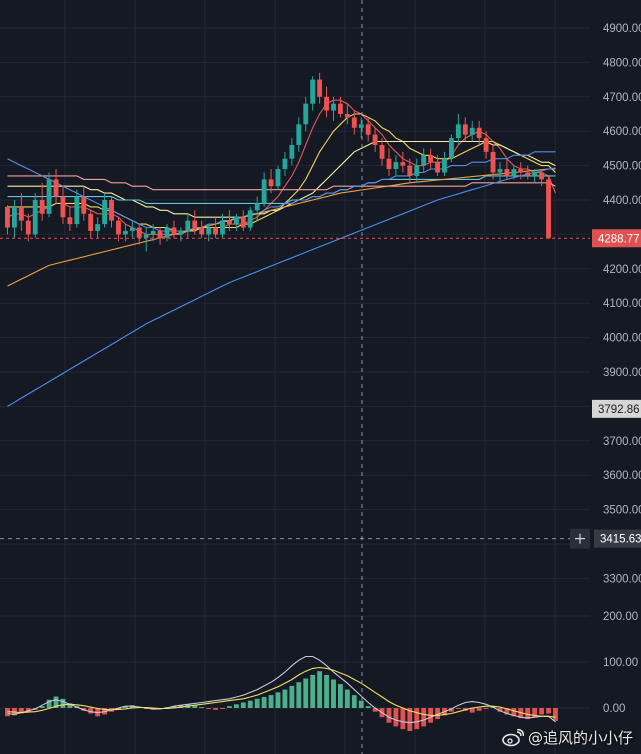 The image size is (641, 754). What do you see at coordinates (622, 511) in the screenshot?
I see `price-tick-label: 3500.00` at bounding box center [622, 511].